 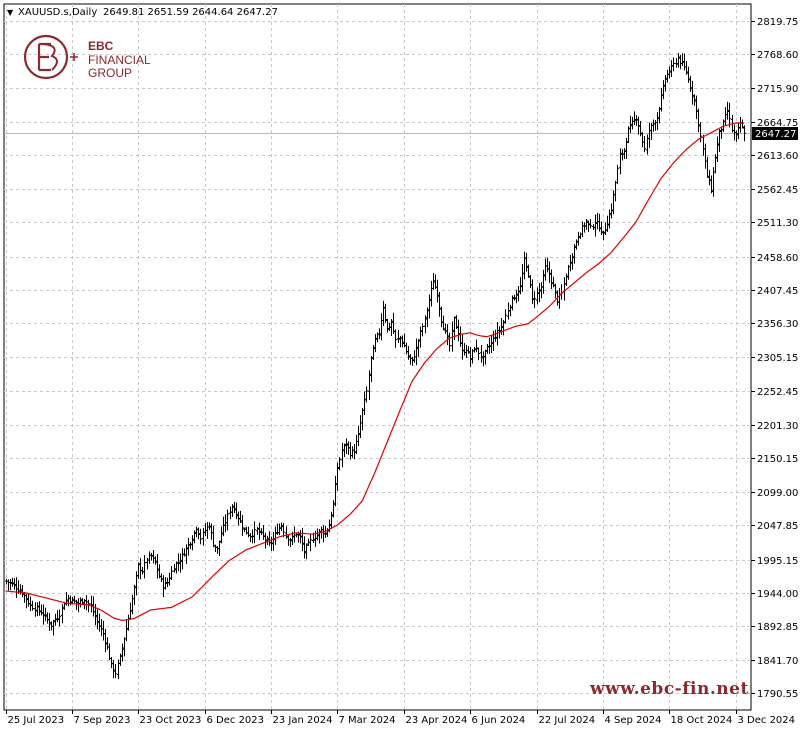 I want to click on x-tick-label: 18 Oct 2024, so click(x=702, y=720).